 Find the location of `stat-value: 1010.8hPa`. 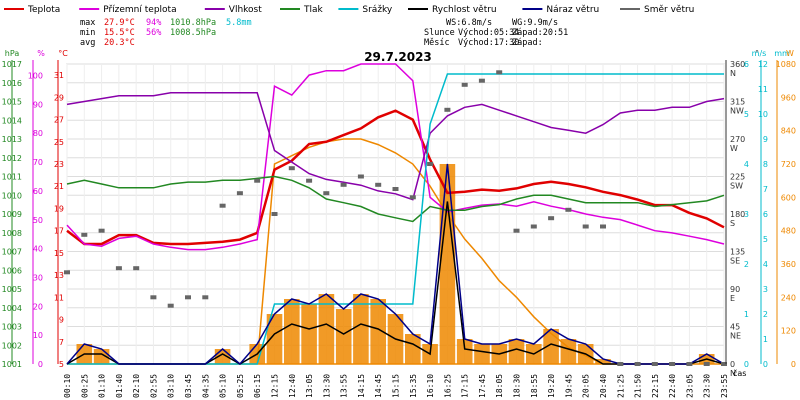

stat-value: 1010.8hPa is located at coordinates (193, 23).